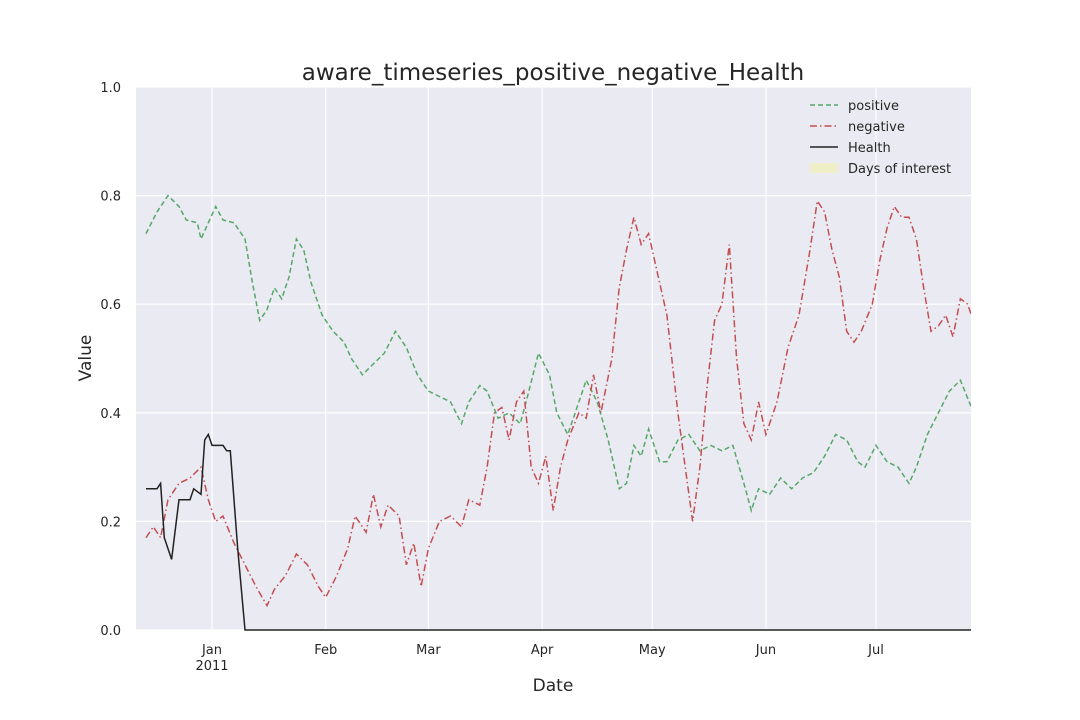 The height and width of the screenshot is (720, 1080). Describe the element at coordinates (110, 305) in the screenshot. I see `y-tick-label: 0.6` at that location.